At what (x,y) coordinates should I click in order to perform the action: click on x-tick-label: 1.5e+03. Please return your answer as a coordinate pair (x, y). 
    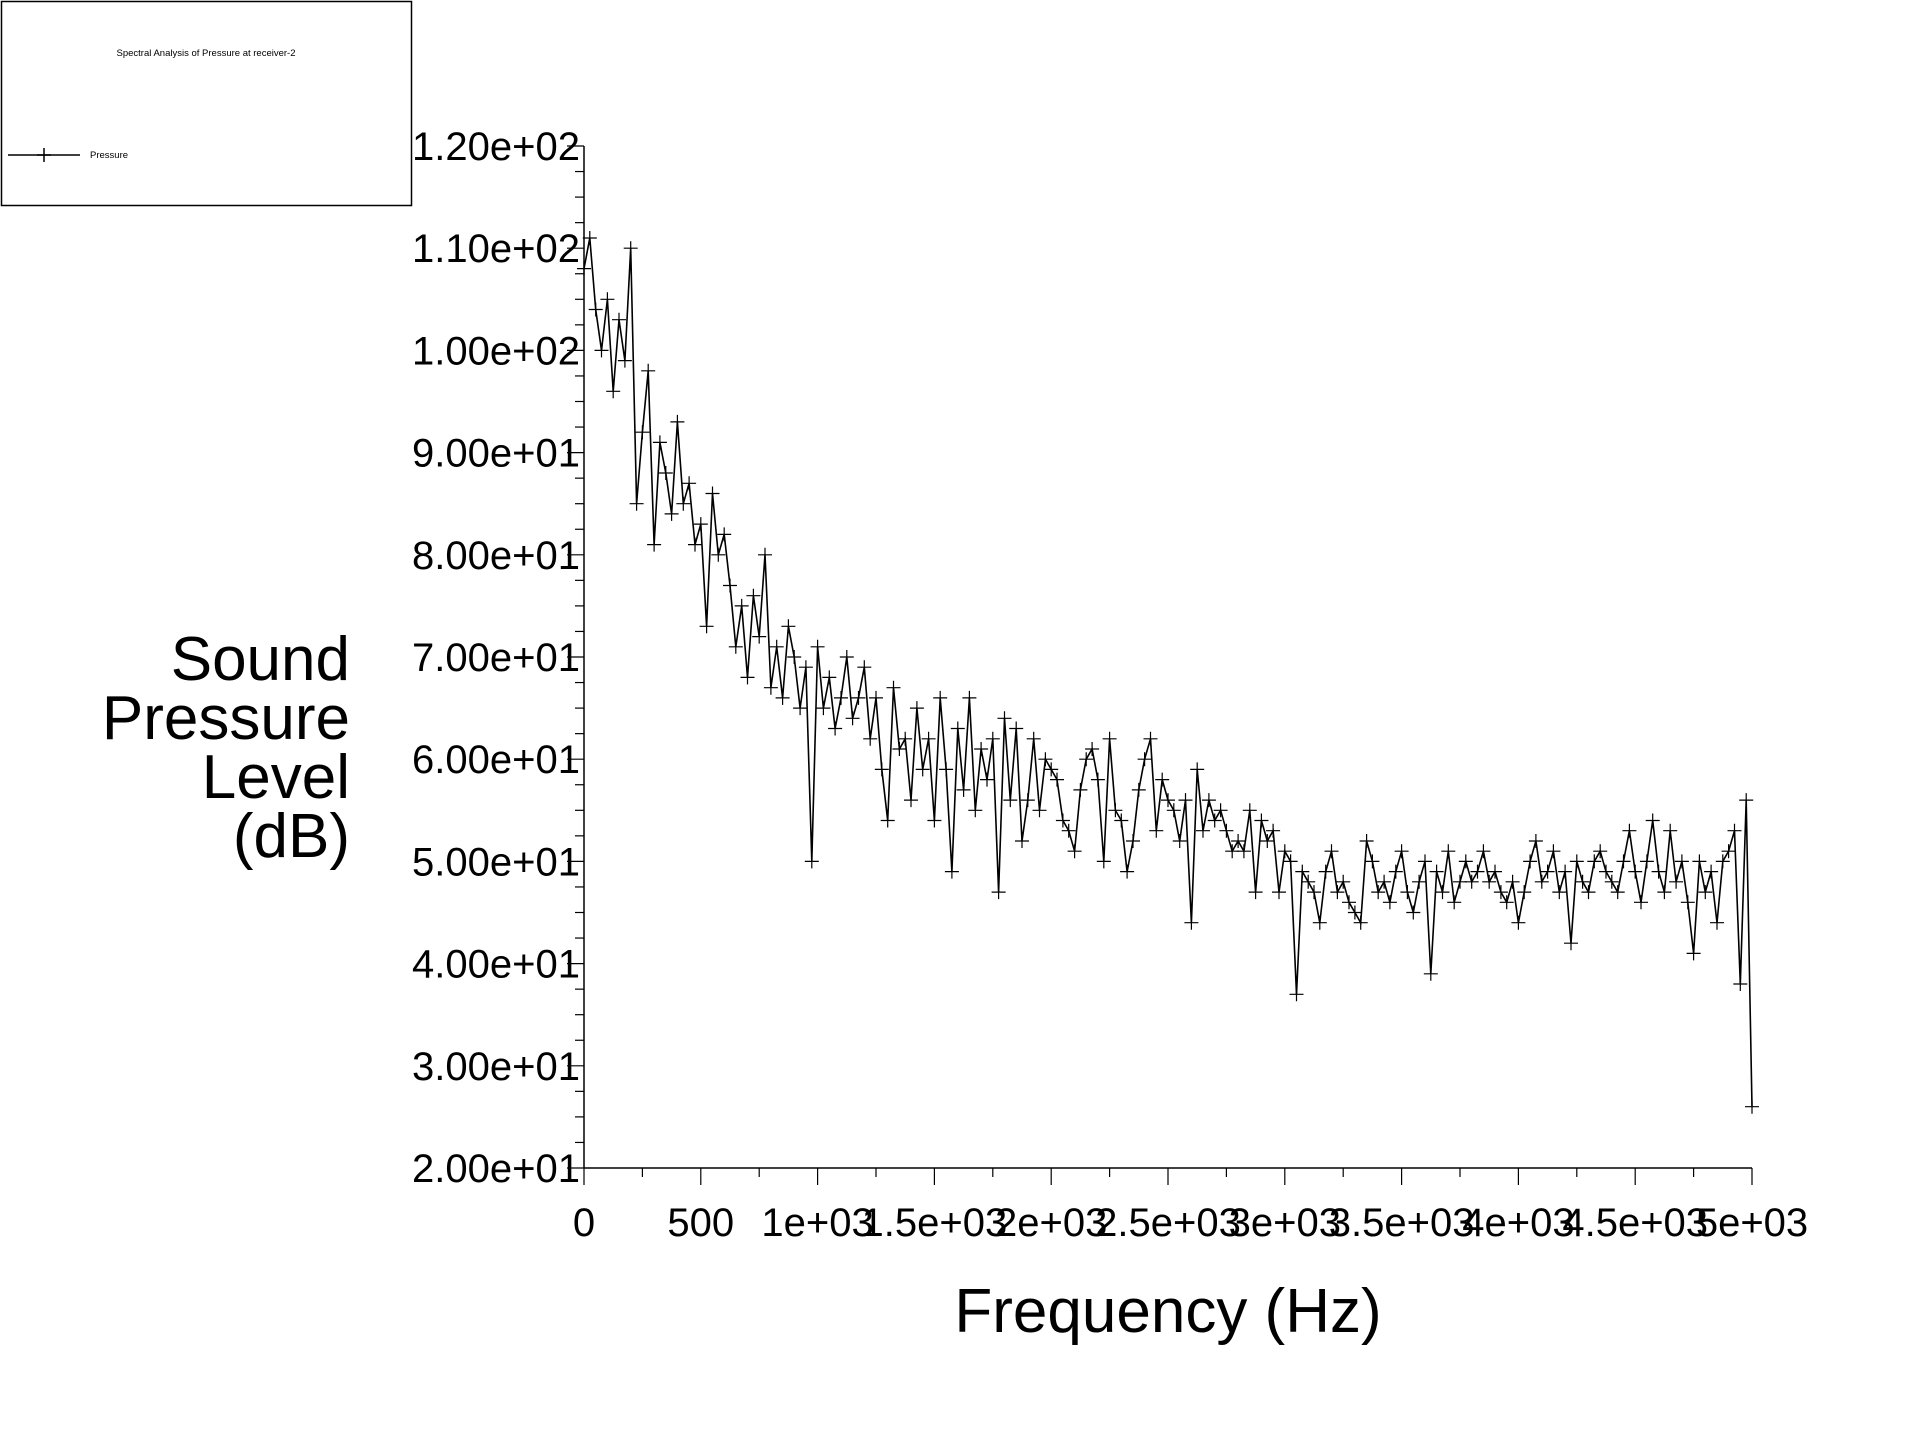
    Looking at the image, I should click on (935, 1223).